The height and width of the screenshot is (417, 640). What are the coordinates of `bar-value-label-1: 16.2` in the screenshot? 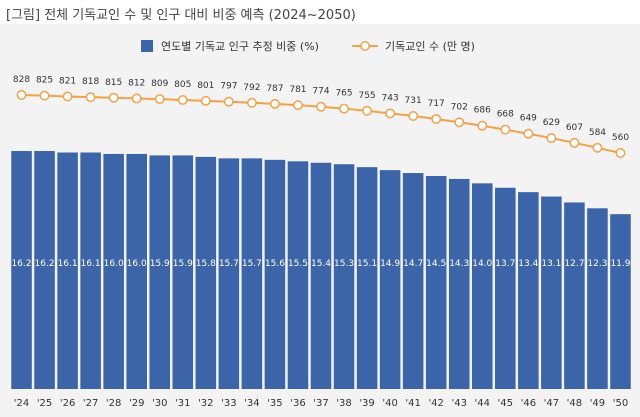 It's located at (45, 264).